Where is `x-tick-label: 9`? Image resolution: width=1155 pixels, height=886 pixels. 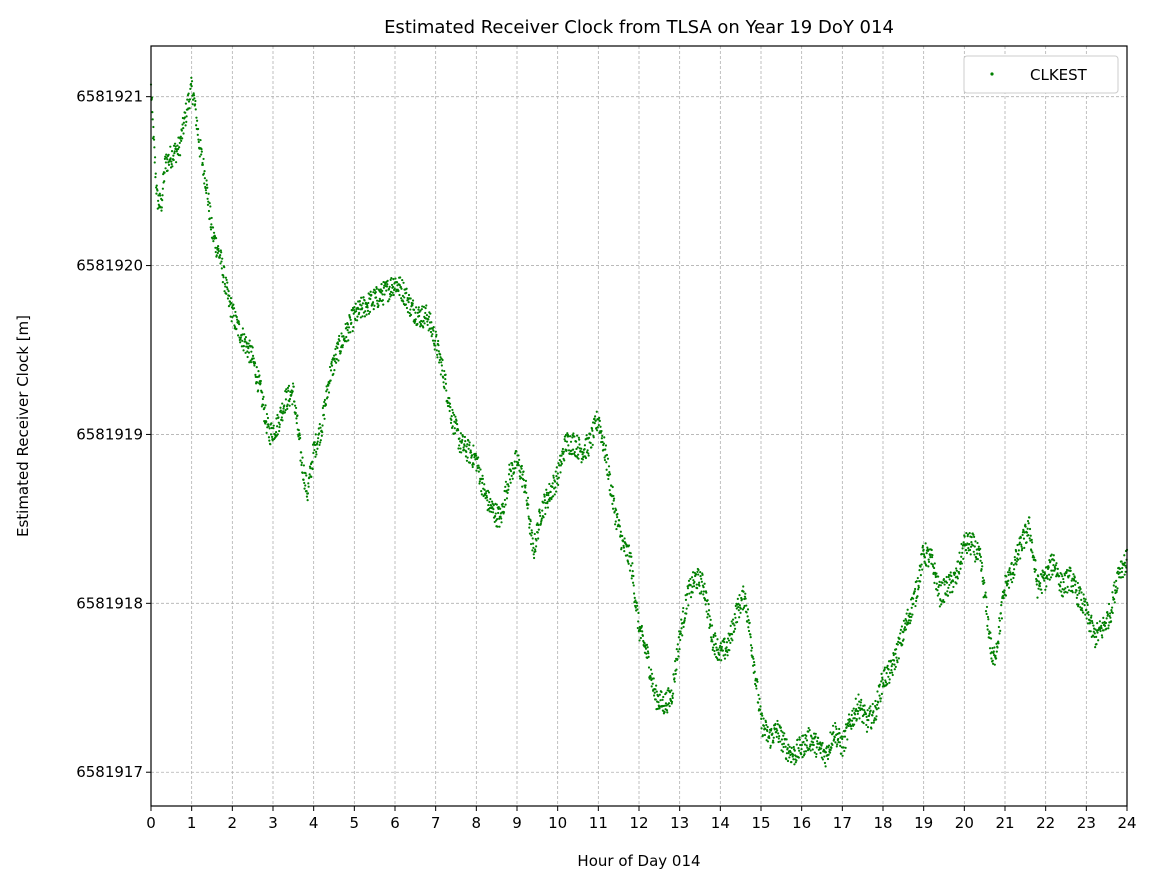 x-tick-label: 9 is located at coordinates (517, 823).